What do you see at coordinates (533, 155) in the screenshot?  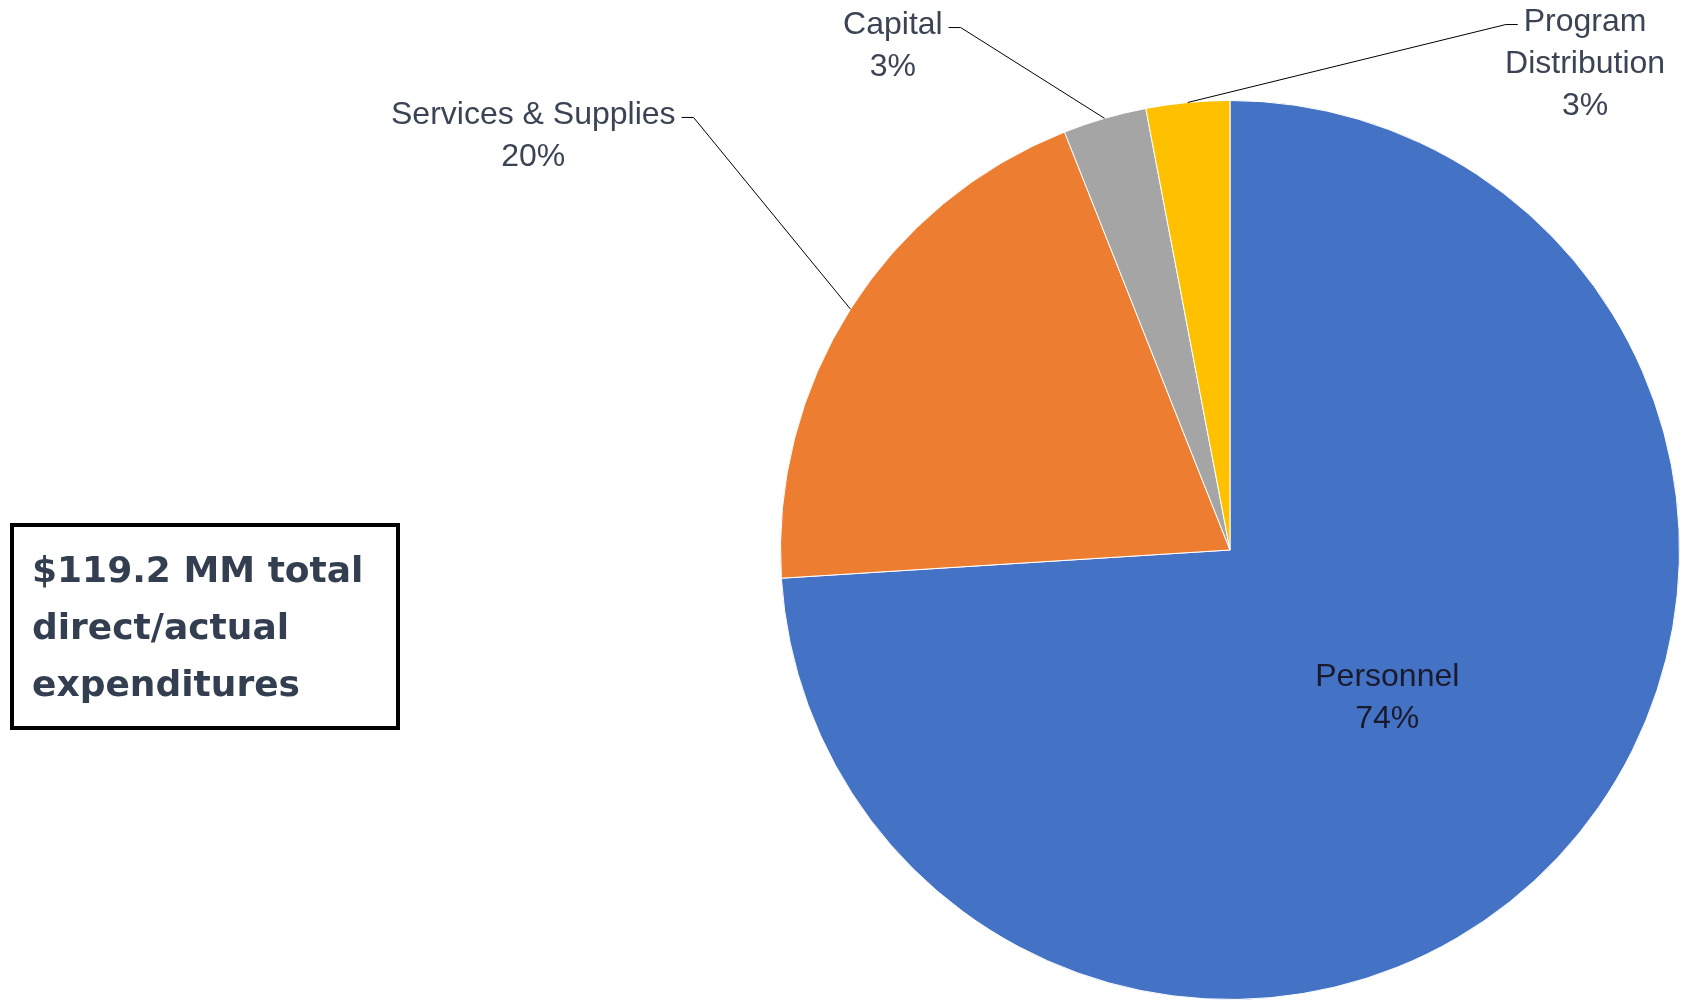 I see `data-label: 20%` at bounding box center [533, 155].